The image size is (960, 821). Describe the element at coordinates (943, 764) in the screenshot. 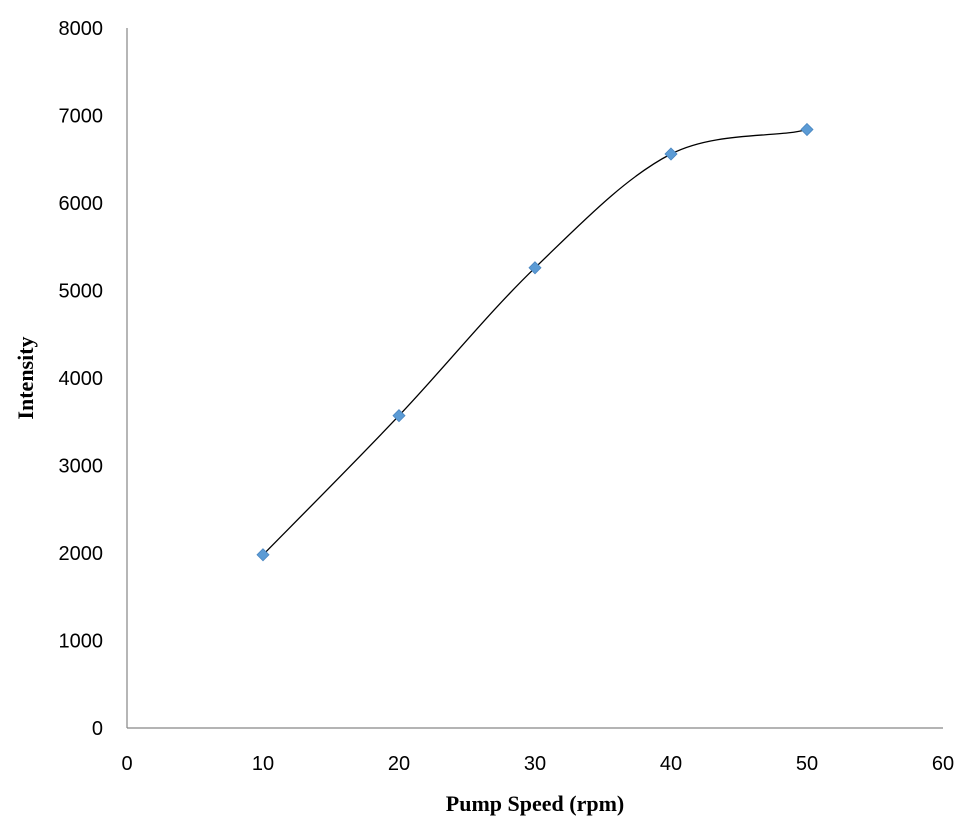

I see `x-tick-label: 60` at that location.